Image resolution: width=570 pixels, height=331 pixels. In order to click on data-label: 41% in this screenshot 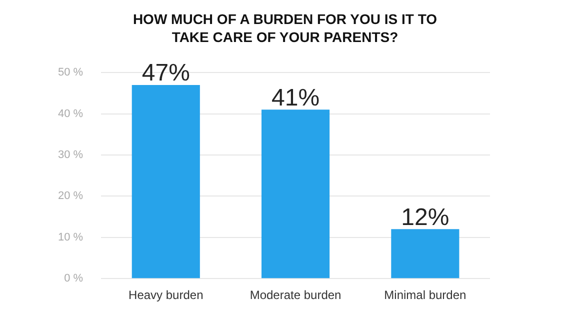, I will do `click(296, 98)`.